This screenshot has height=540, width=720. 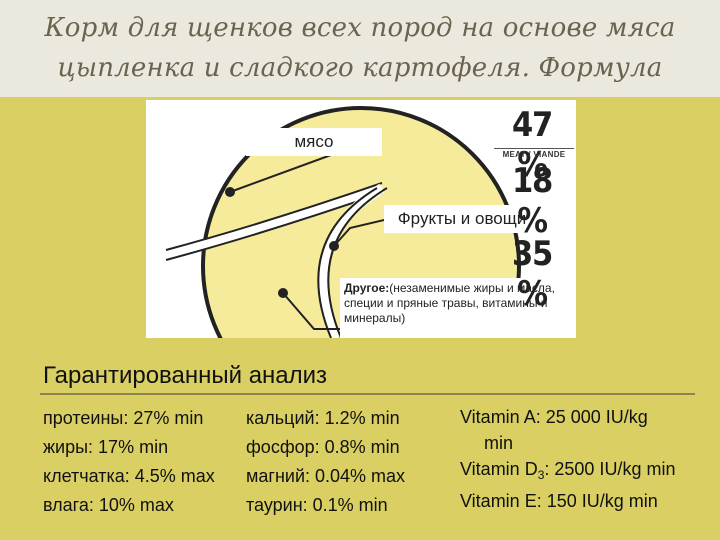 What do you see at coordinates (534, 153) in the screenshot?
I see `meat-caption: MEAT / VIANDE` at bounding box center [534, 153].